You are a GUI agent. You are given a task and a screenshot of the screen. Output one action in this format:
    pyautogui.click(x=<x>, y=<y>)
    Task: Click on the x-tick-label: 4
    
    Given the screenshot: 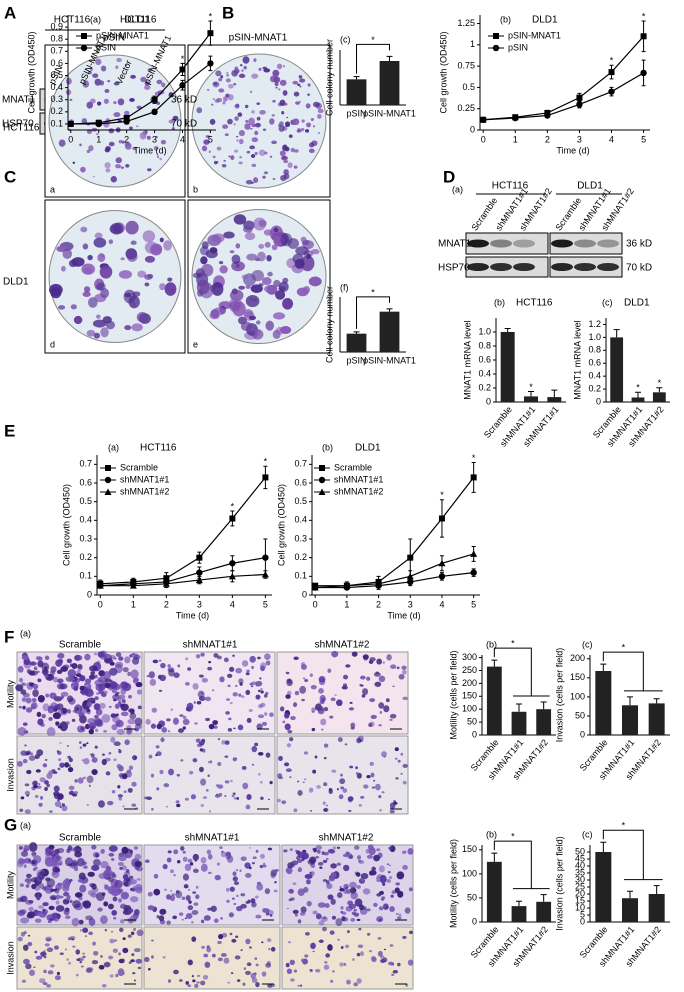 What is the action you would take?
    pyautogui.click(x=182, y=139)
    